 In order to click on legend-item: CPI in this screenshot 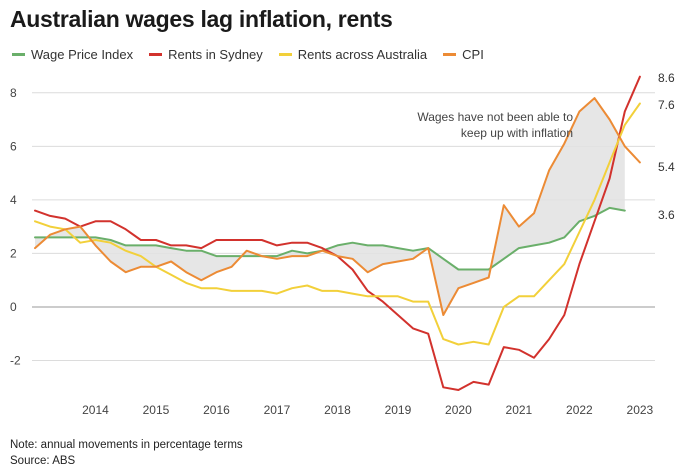, I will do `click(463, 54)`.